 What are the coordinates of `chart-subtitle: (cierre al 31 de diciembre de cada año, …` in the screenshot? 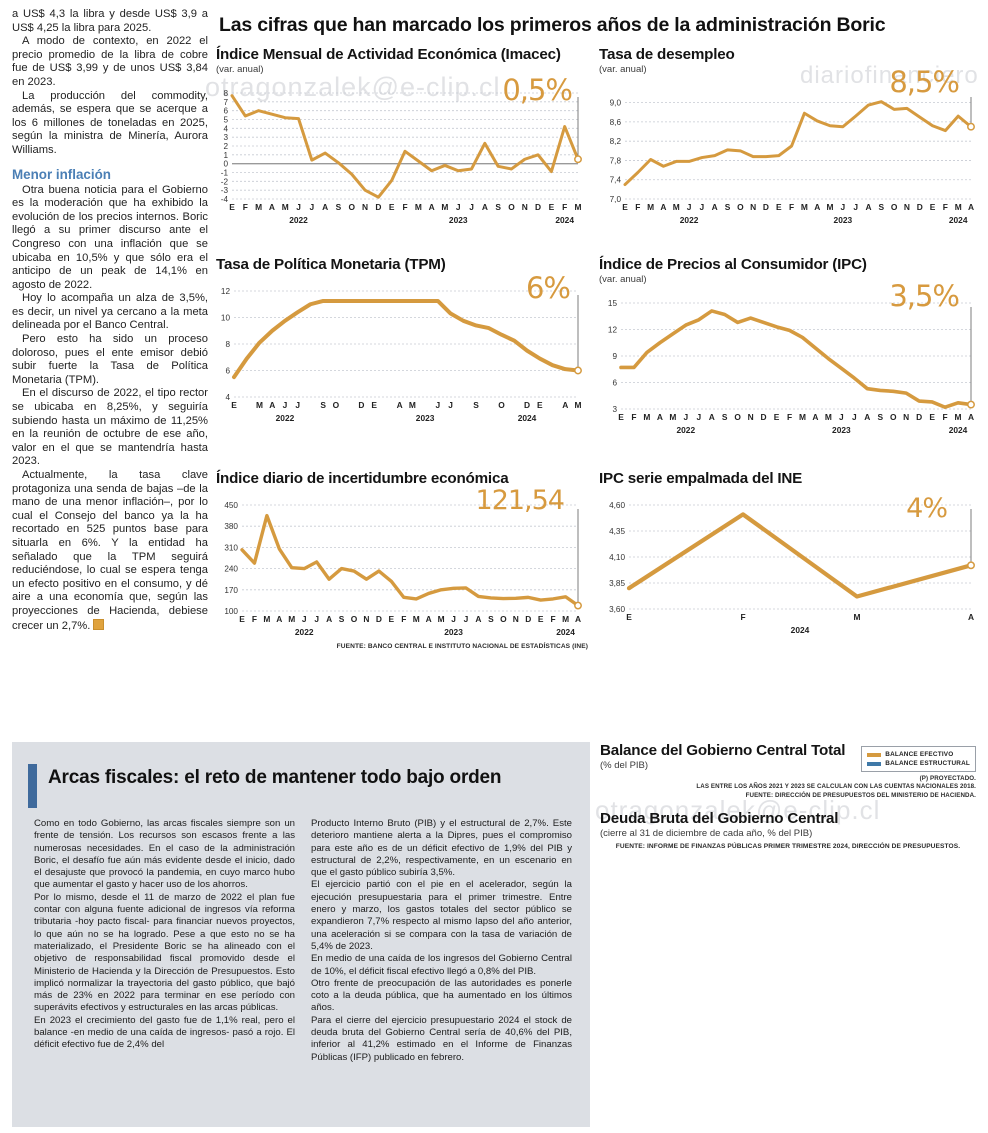 It's located at (706, 834).